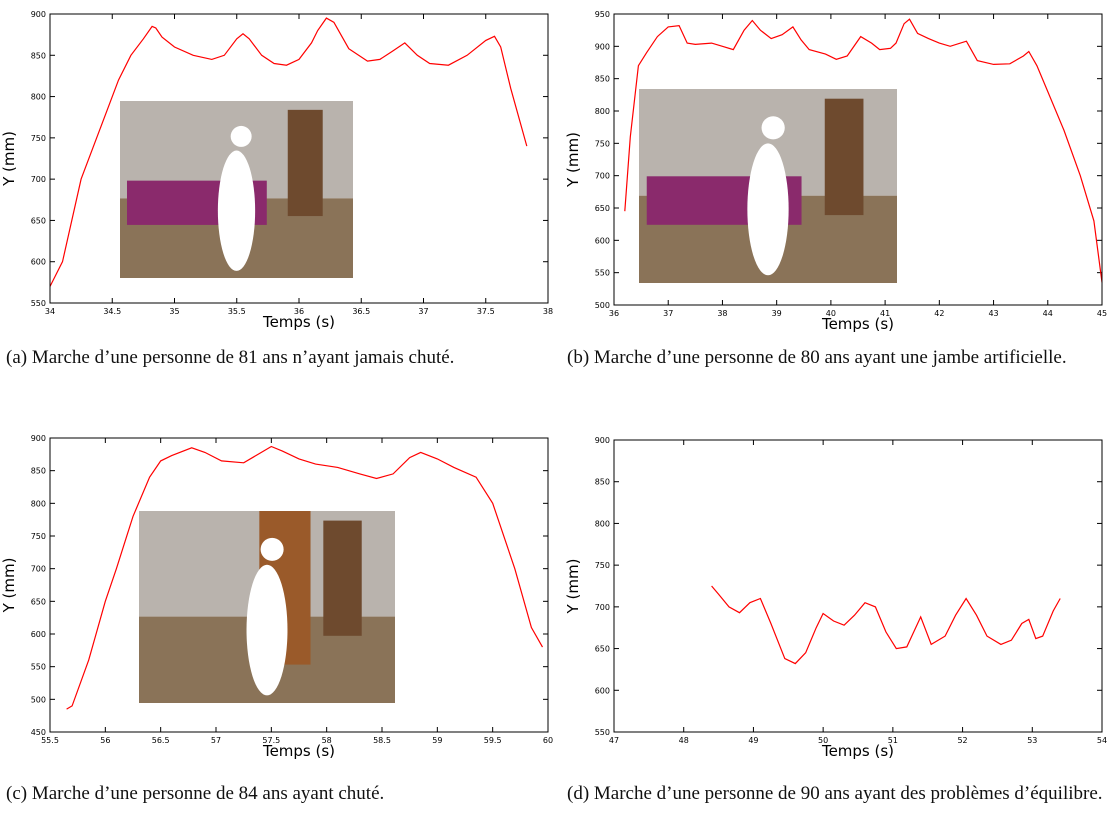 Image resolution: width=1116 pixels, height=838 pixels. What do you see at coordinates (753, 740) in the screenshot?
I see `x-tick-label: 49` at bounding box center [753, 740].